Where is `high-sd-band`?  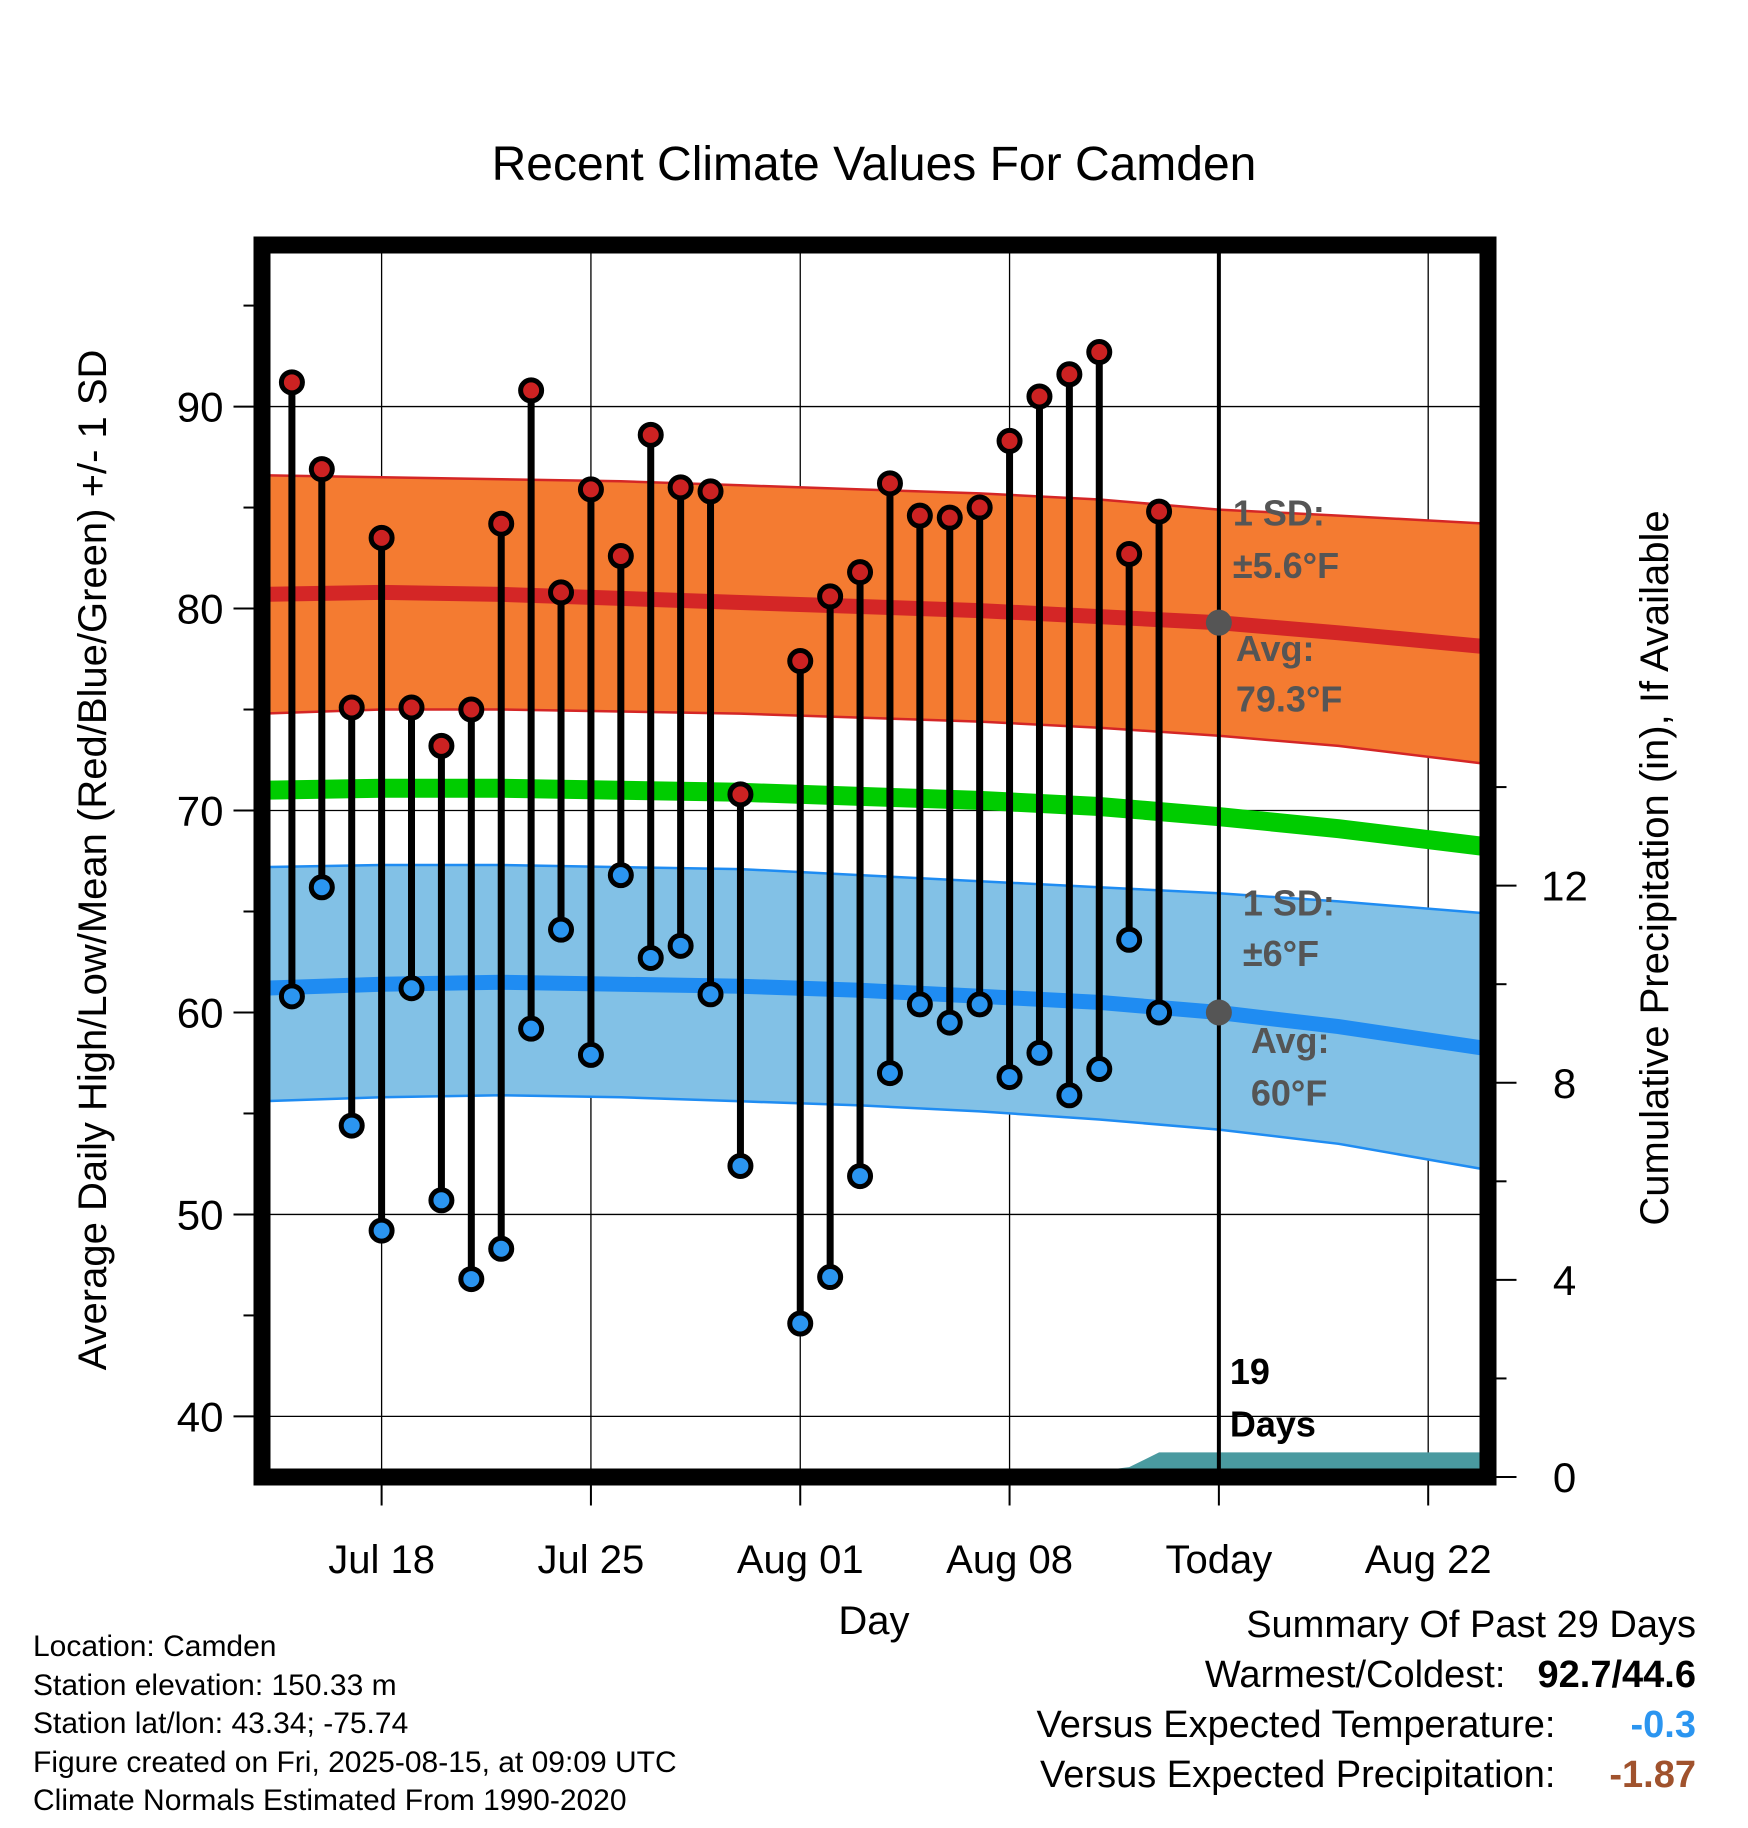
high-sd-band is located at coordinates (875, 620).